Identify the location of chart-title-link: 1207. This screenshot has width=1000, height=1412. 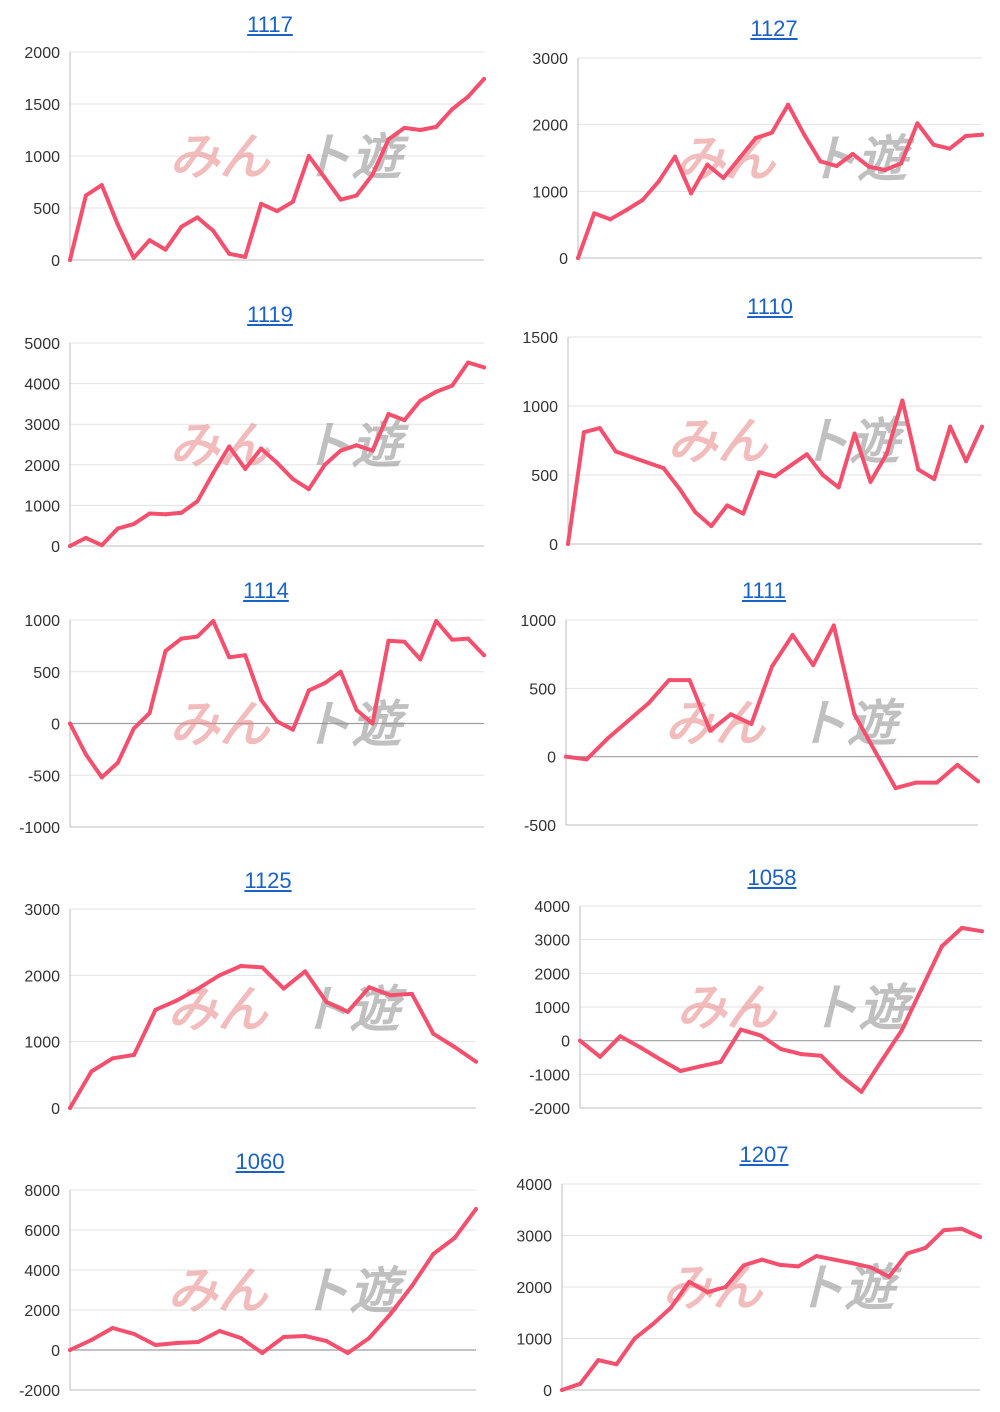
(764, 1154).